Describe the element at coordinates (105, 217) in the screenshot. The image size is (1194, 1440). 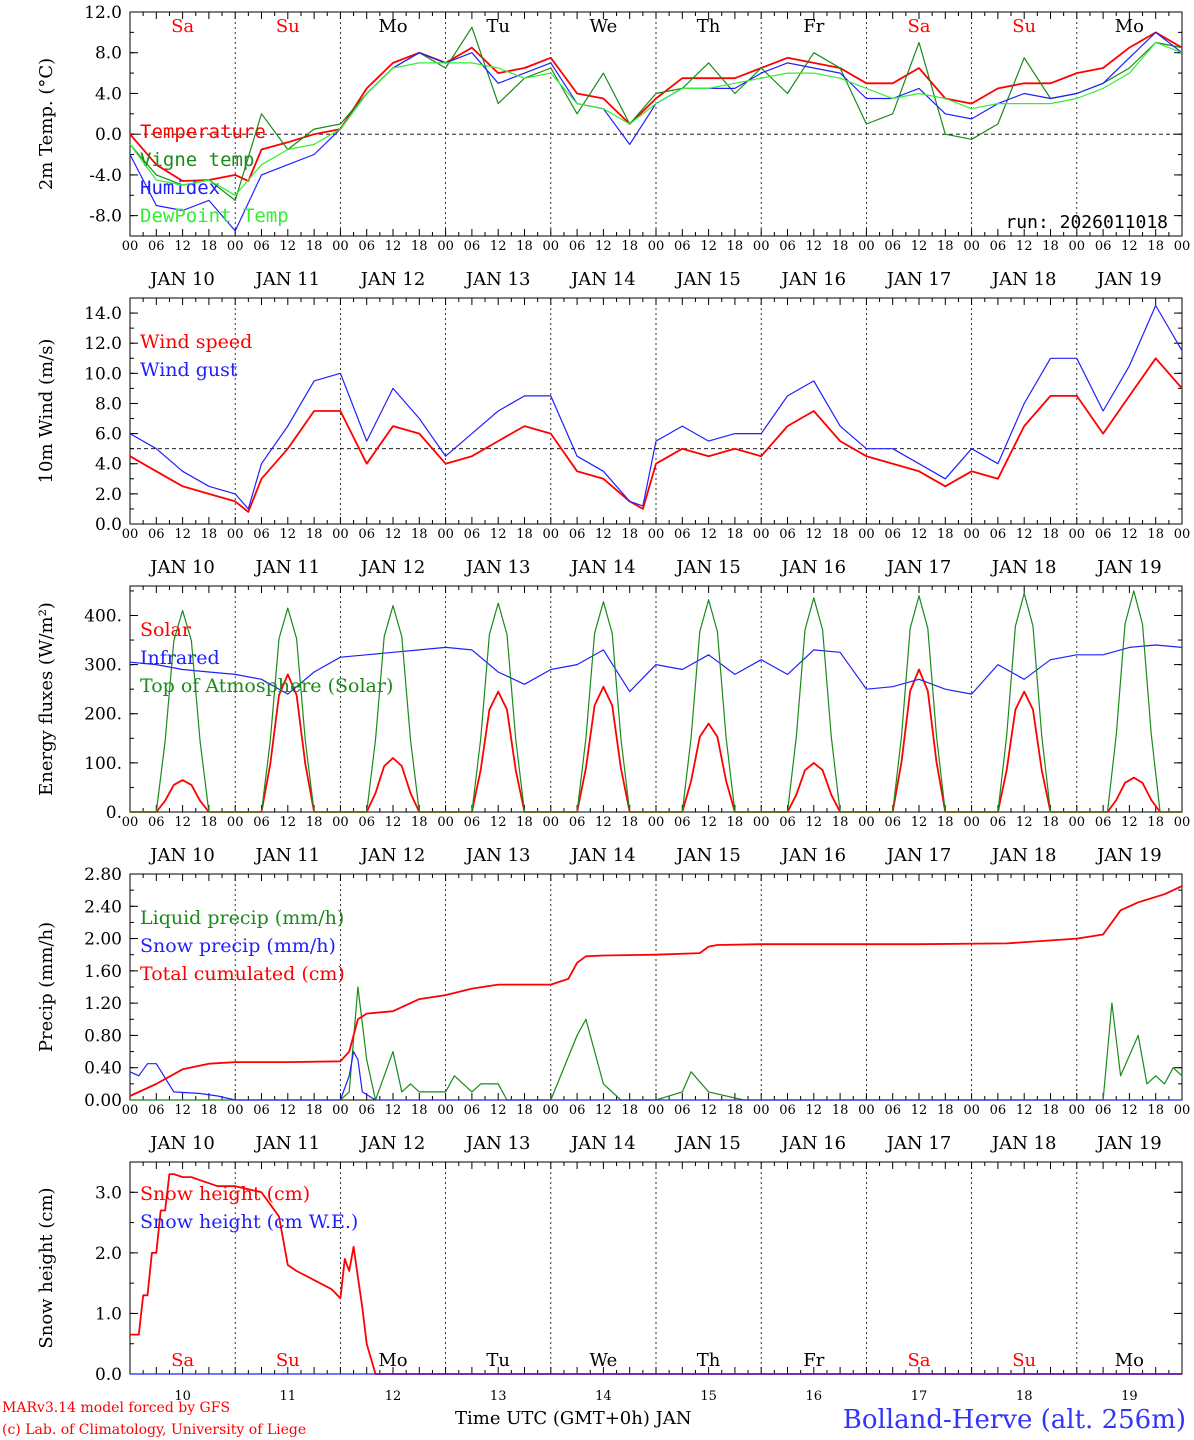
I see `temperature-y-tick-label: -8.0` at that location.